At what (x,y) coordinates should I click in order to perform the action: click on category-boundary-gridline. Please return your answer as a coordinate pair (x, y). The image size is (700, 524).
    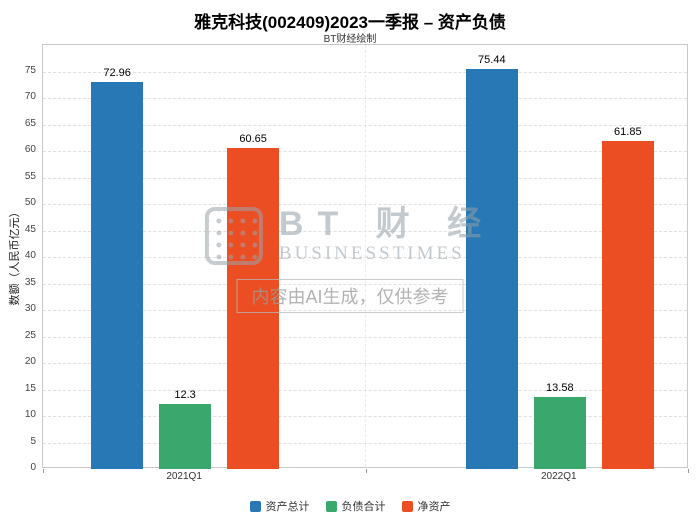
    Looking at the image, I should click on (365, 256).